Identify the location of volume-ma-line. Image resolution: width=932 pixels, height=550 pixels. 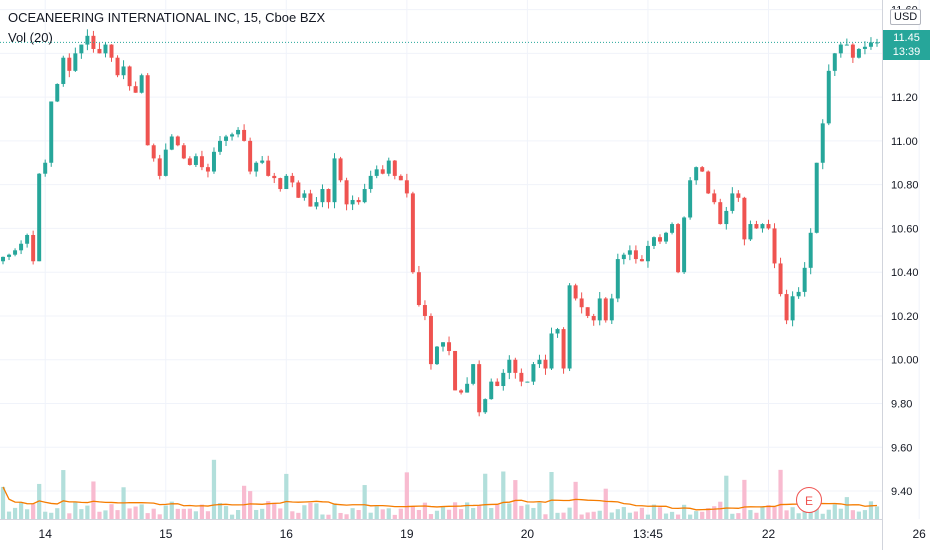
(440, 498).